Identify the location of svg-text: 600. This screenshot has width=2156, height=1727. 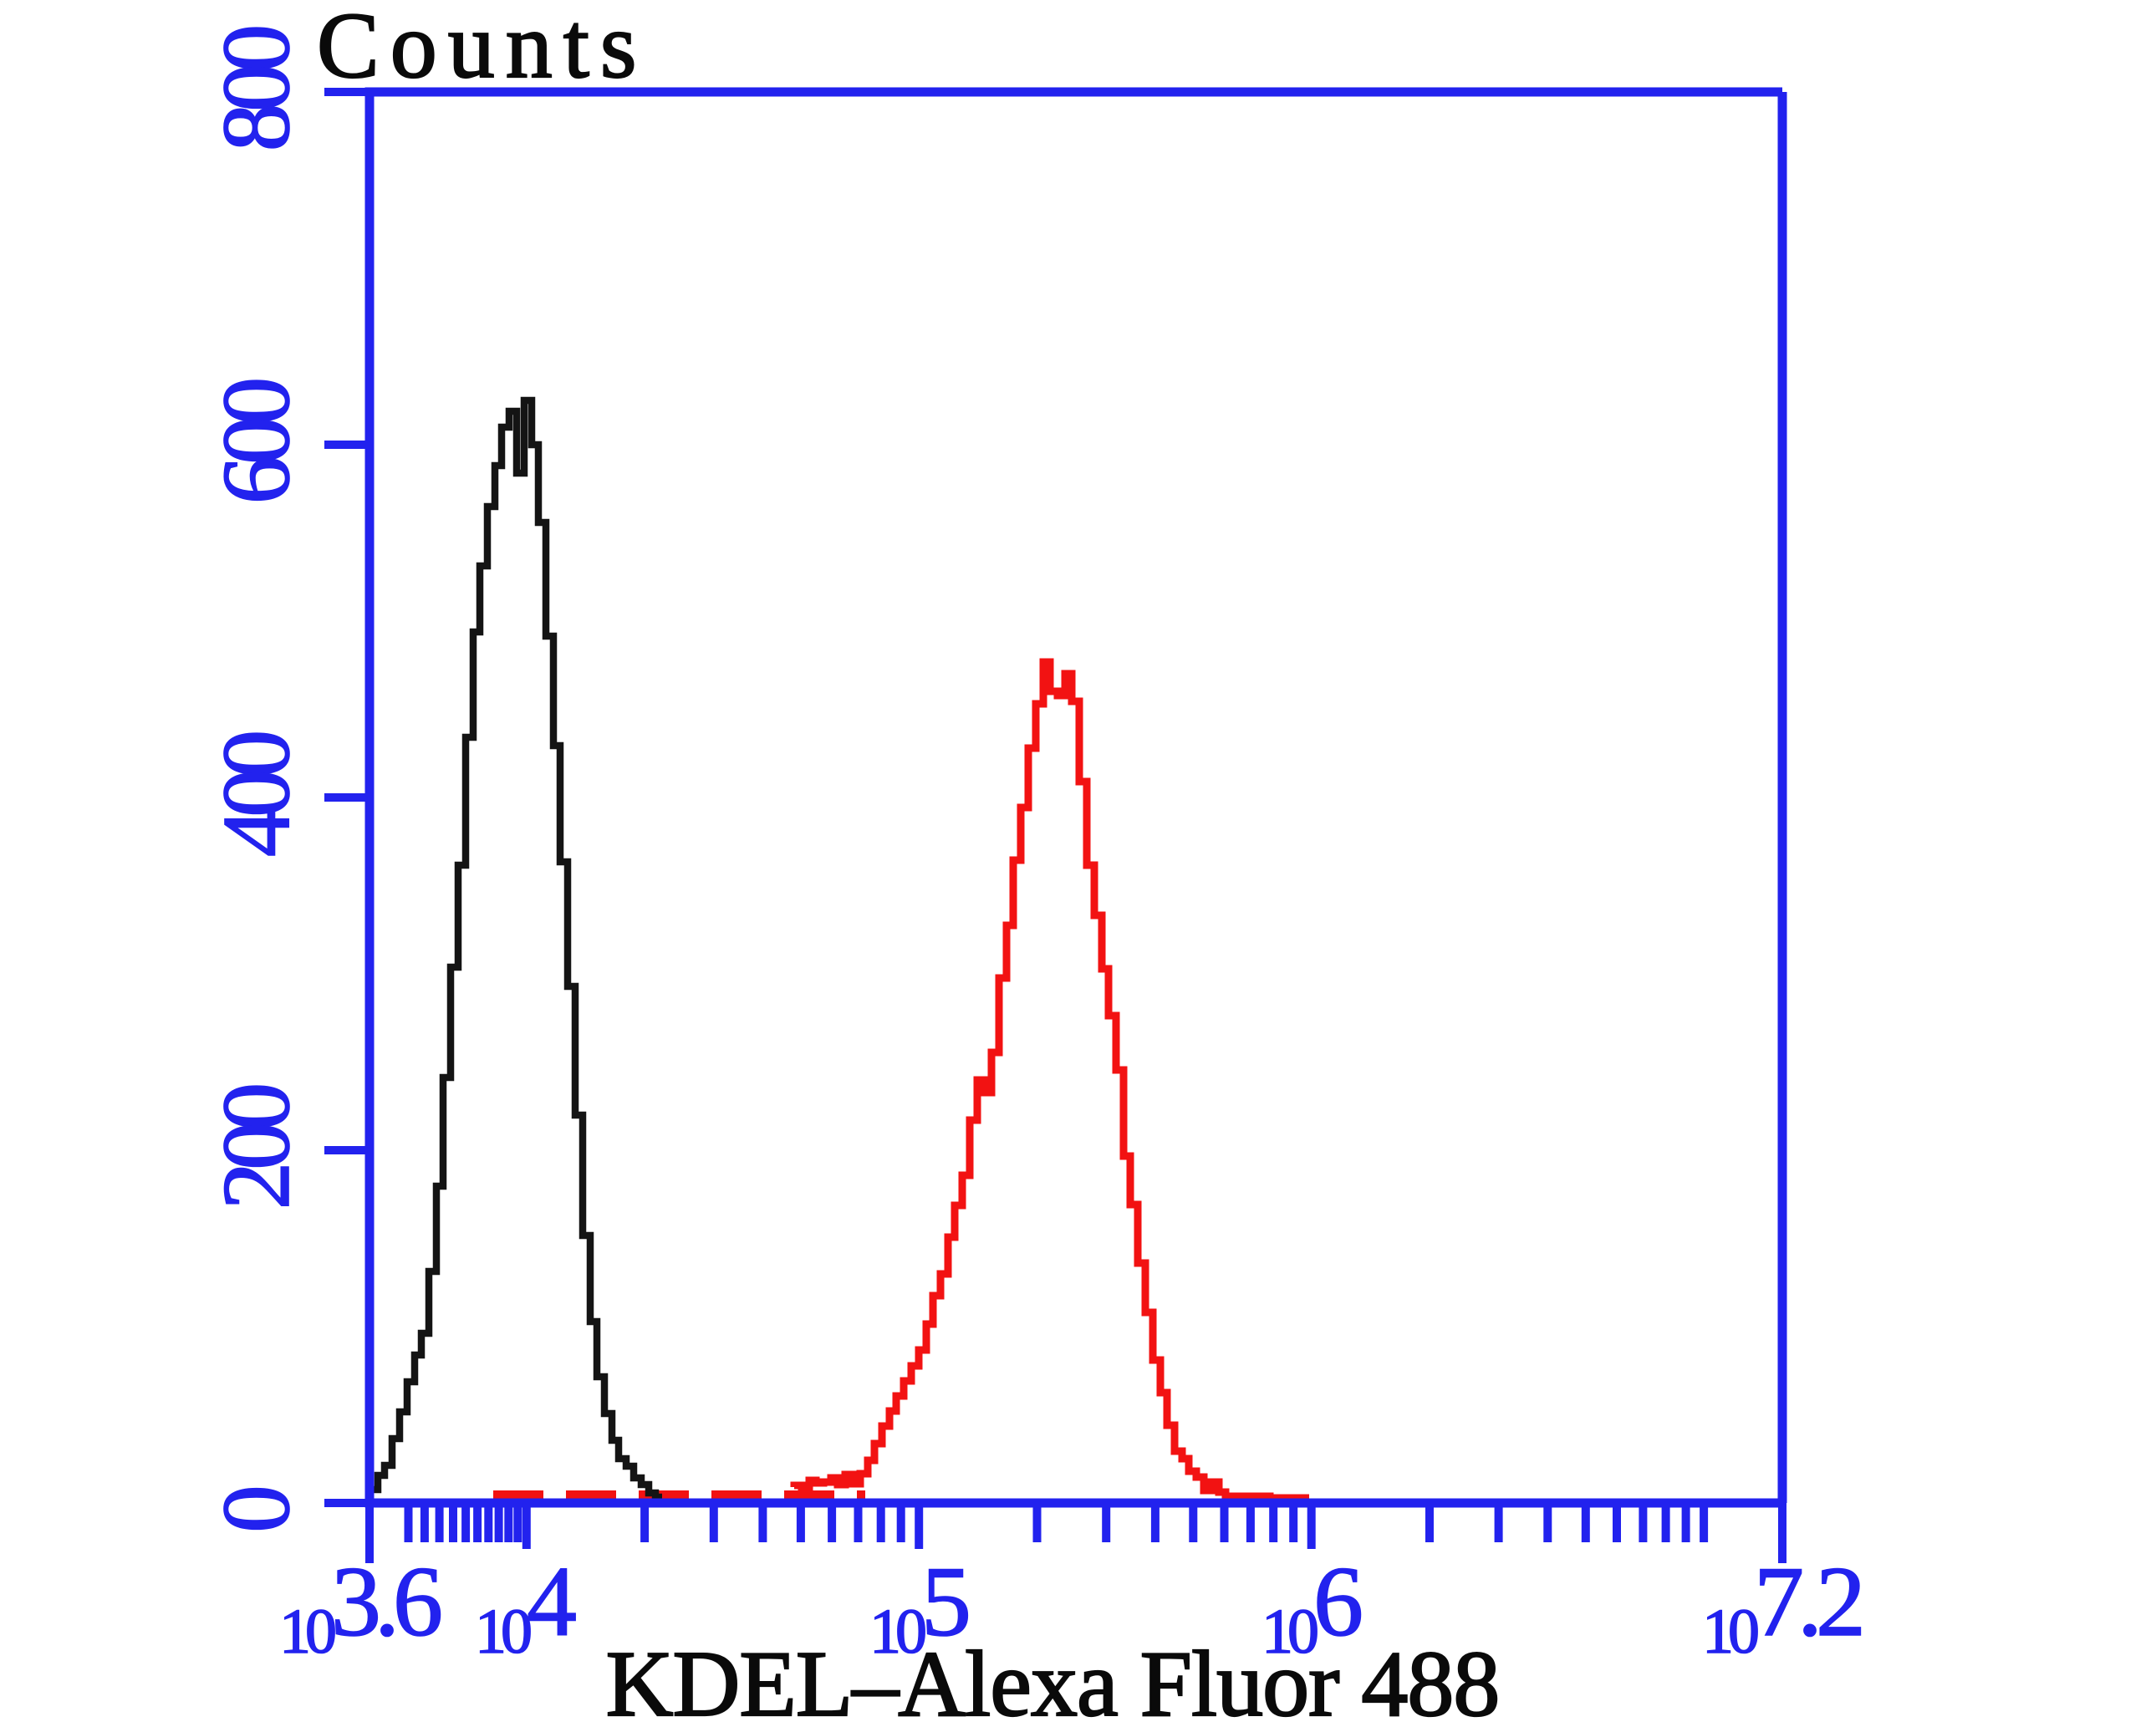
(256, 442).